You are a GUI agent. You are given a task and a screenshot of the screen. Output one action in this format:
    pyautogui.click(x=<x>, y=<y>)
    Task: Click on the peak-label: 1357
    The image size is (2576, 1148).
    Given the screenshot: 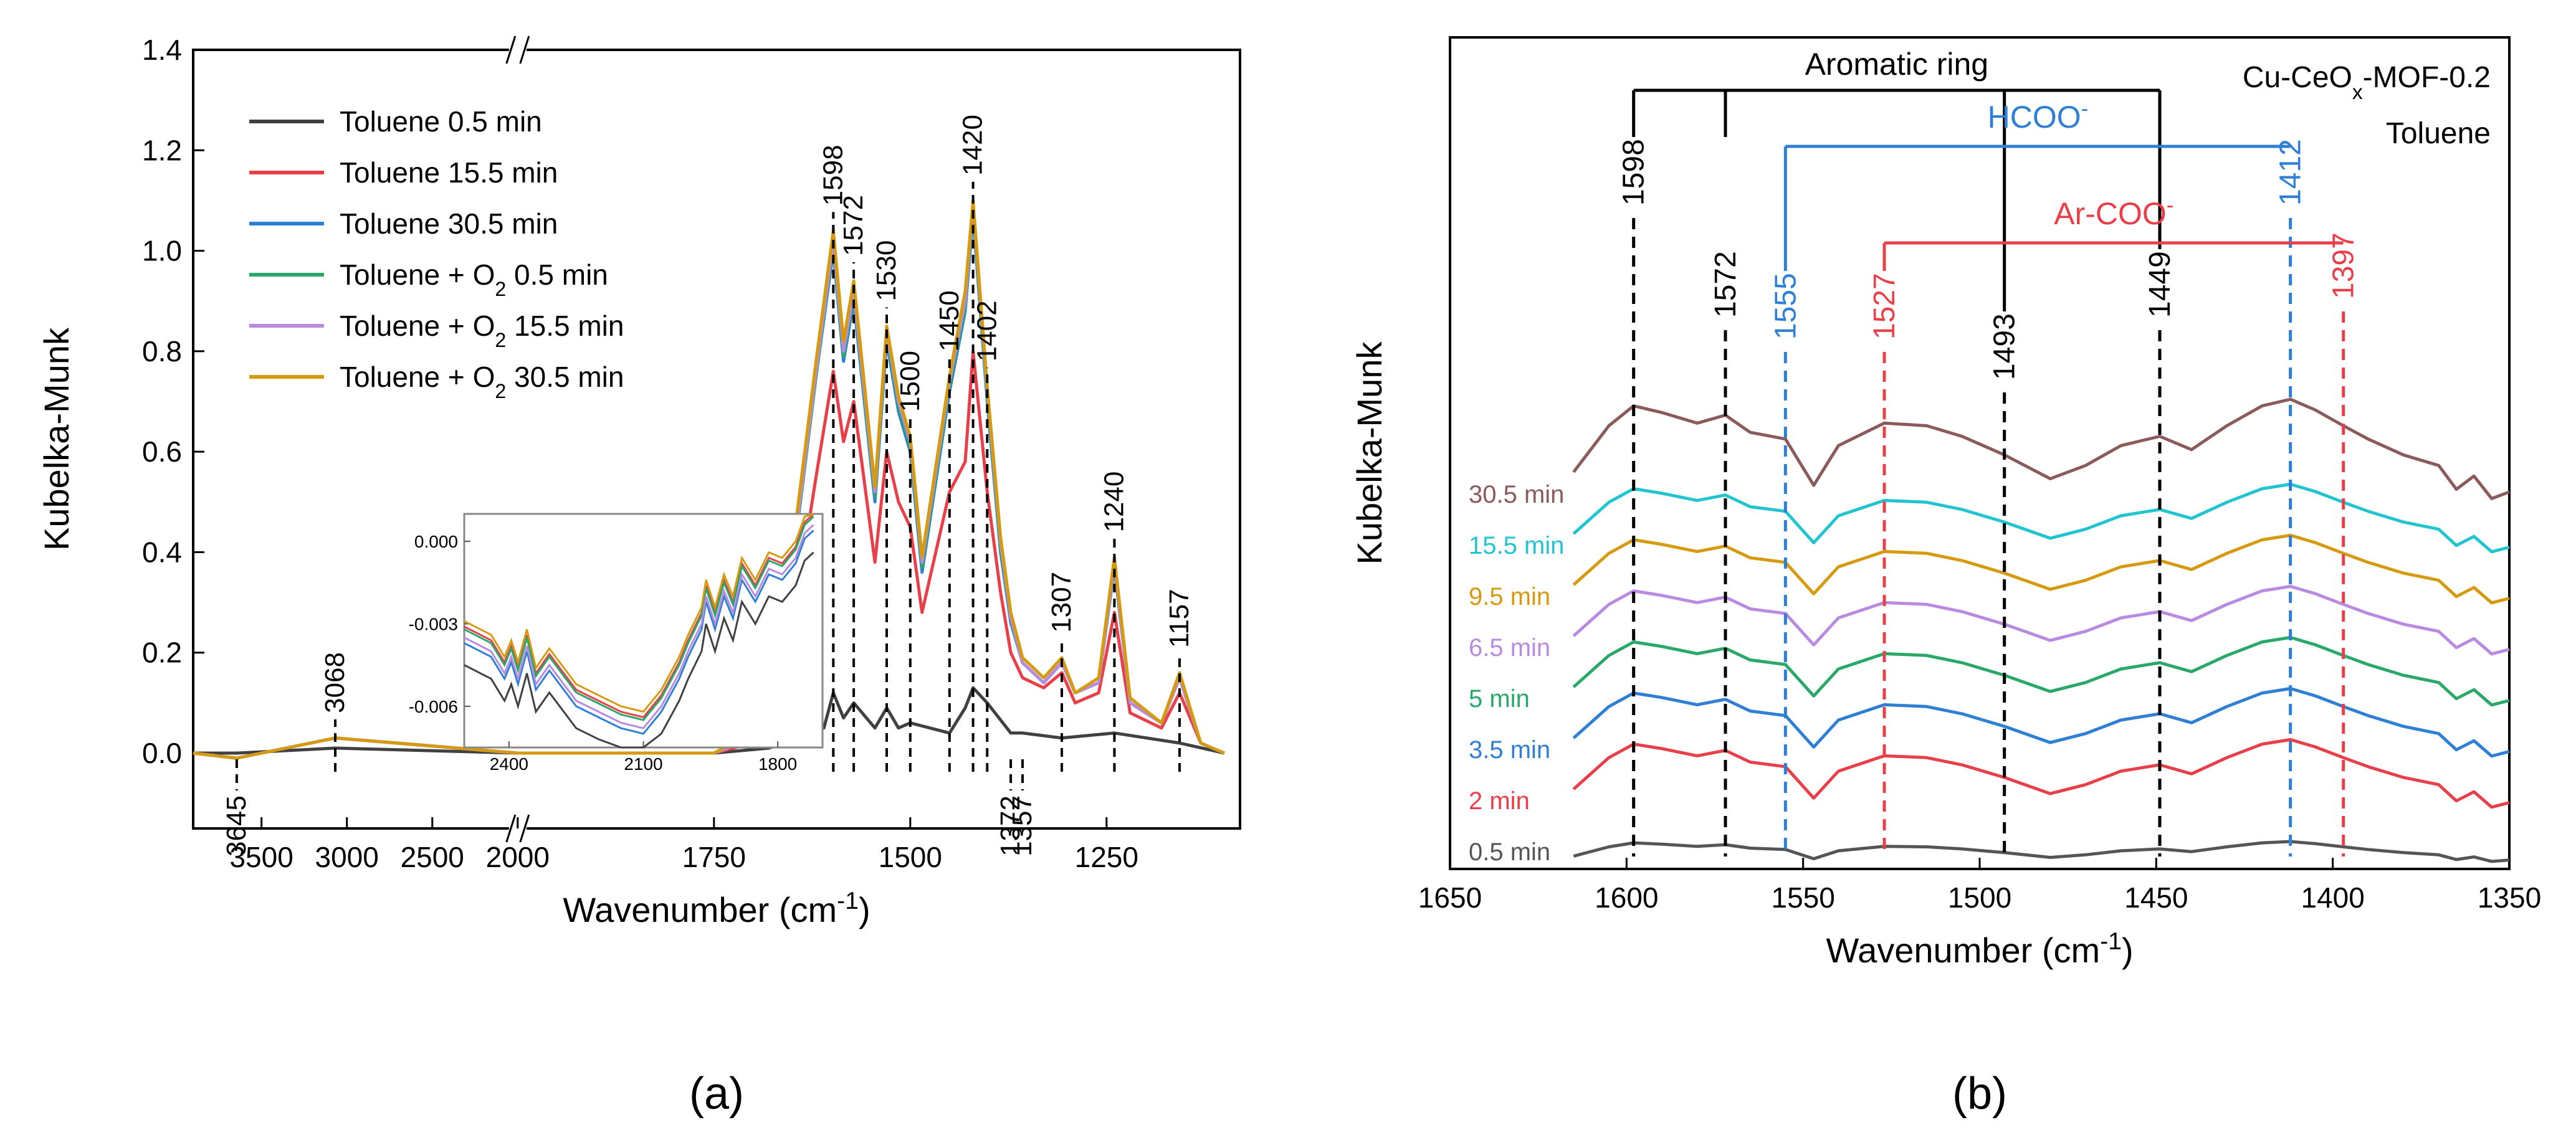 What is the action you would take?
    pyautogui.click(x=1023, y=825)
    